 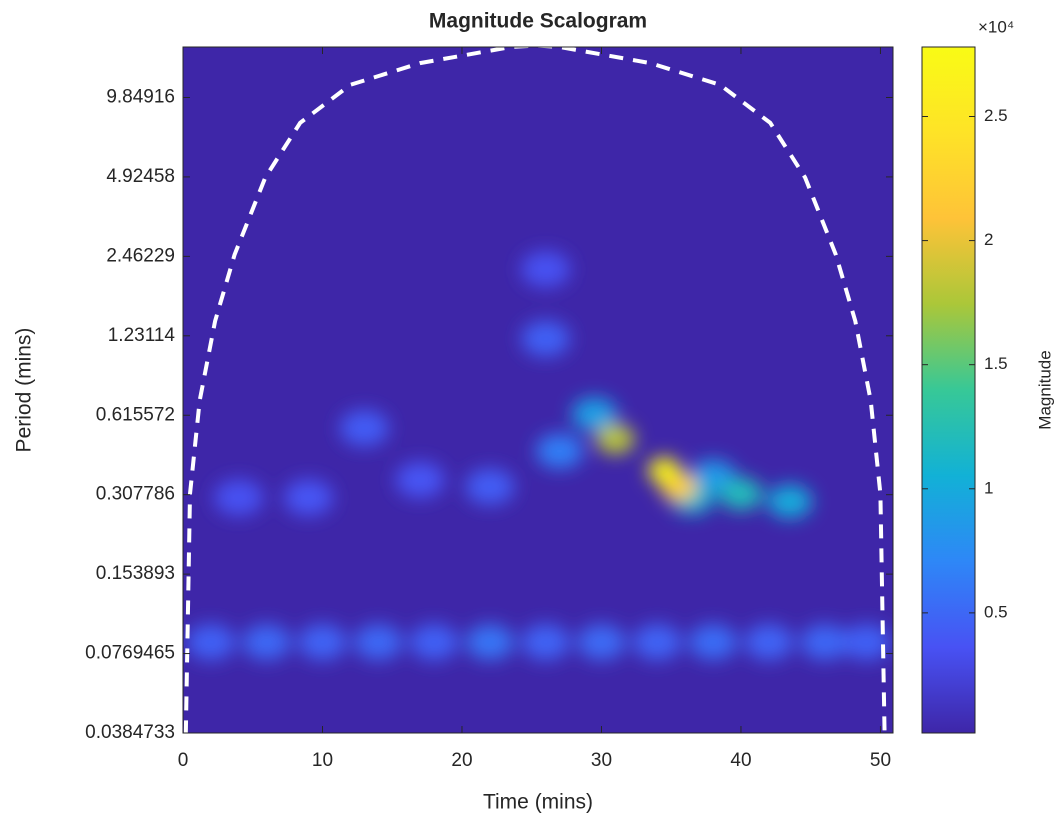 I want to click on colorbar-tick-label: 0.5, so click(x=996, y=611).